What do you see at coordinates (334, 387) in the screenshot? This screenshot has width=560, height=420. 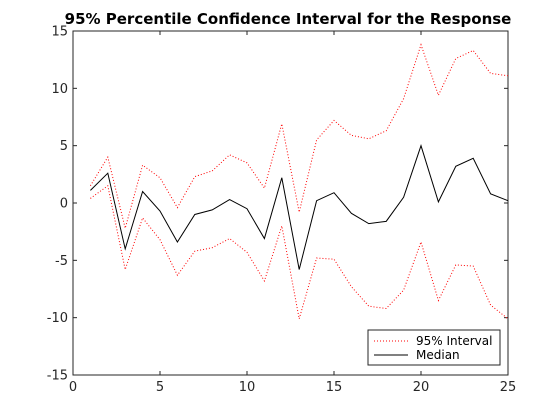 I see `x-tick-label: 15` at bounding box center [334, 387].